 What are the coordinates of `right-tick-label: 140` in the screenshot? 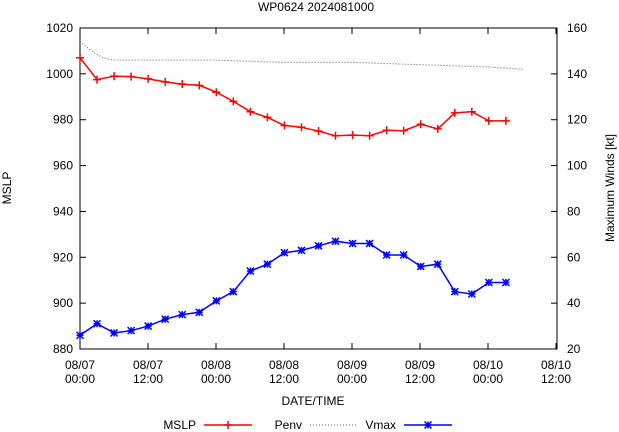 It's located at (577, 74).